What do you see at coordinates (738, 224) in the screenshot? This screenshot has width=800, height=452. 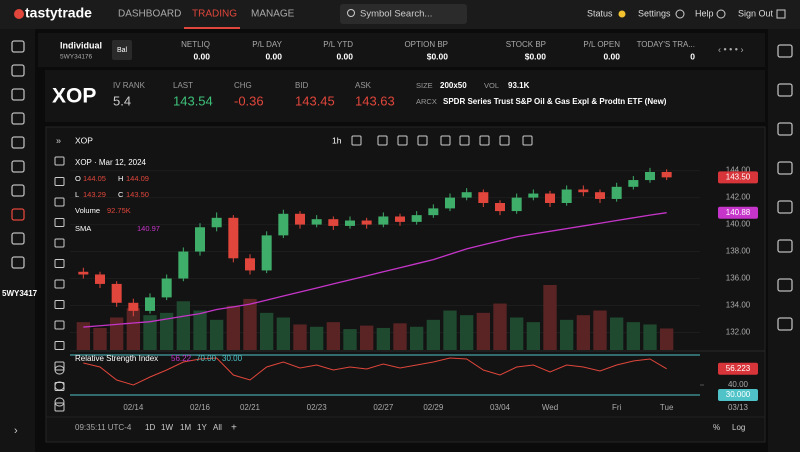 I see `y-tick-label: 140.00` at bounding box center [738, 224].